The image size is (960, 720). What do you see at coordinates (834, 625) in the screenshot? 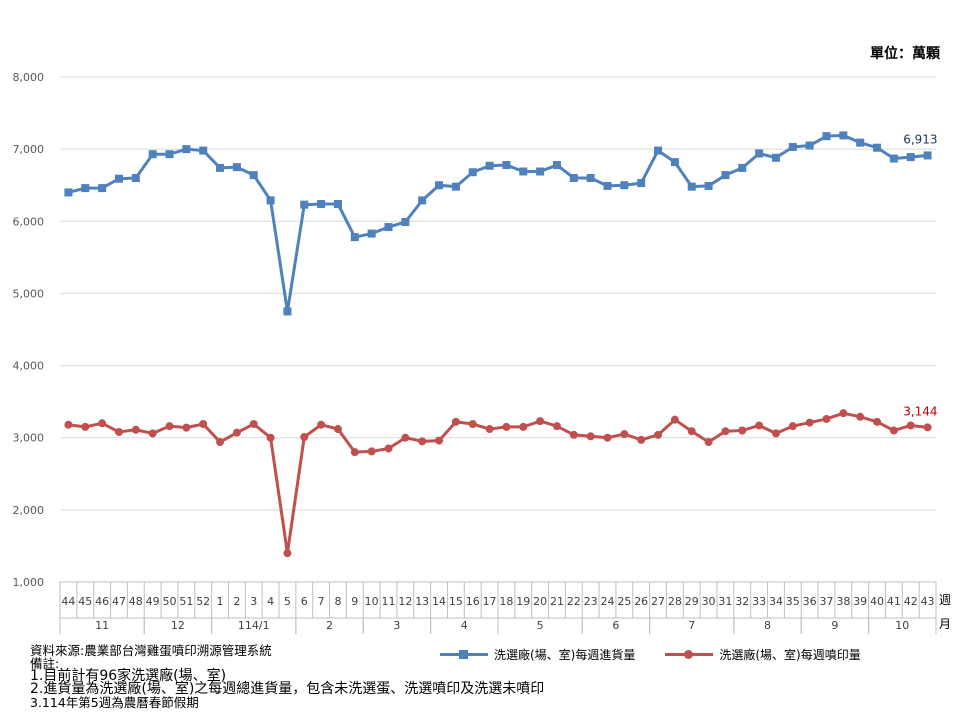
I see `month-label: 9` at bounding box center [834, 625].